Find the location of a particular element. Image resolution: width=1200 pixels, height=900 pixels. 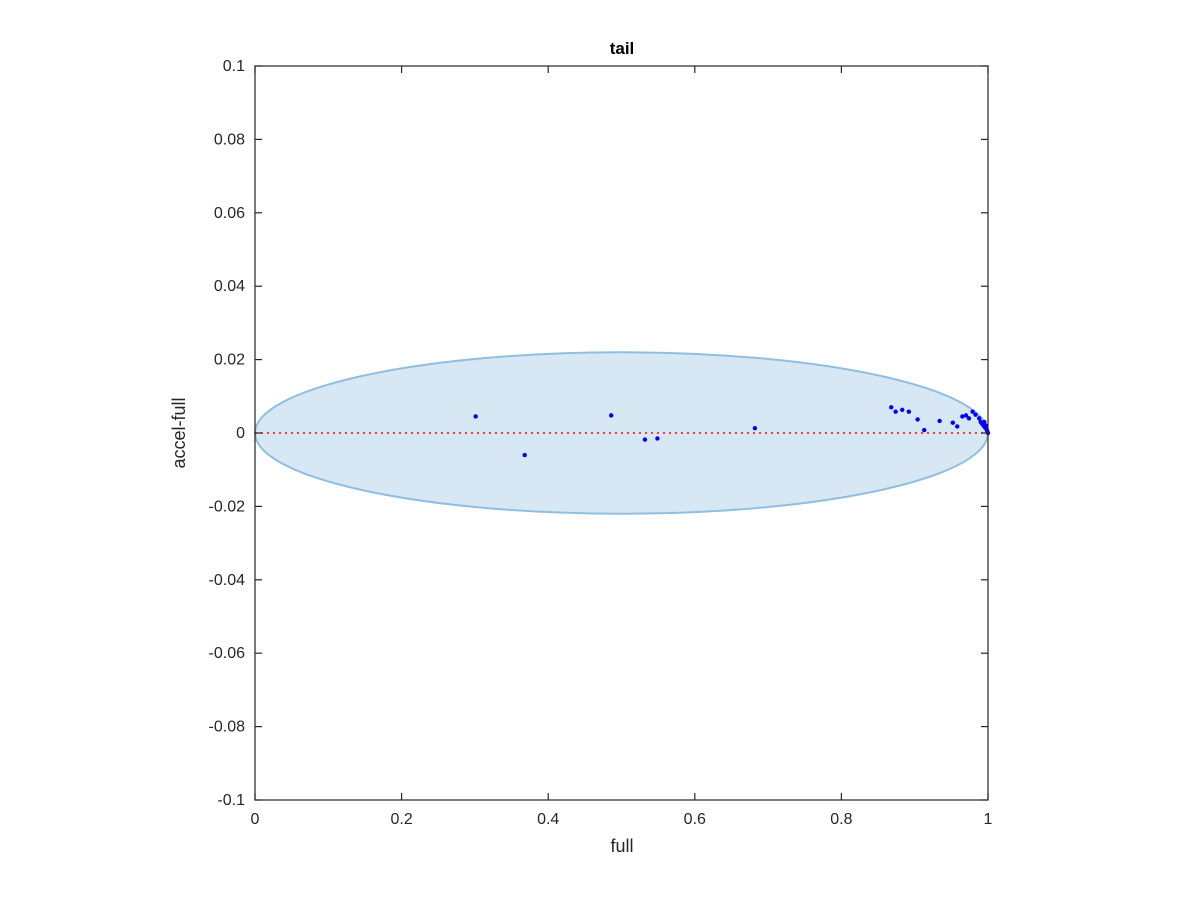

y-tick-label: -0.06 is located at coordinates (227, 653).